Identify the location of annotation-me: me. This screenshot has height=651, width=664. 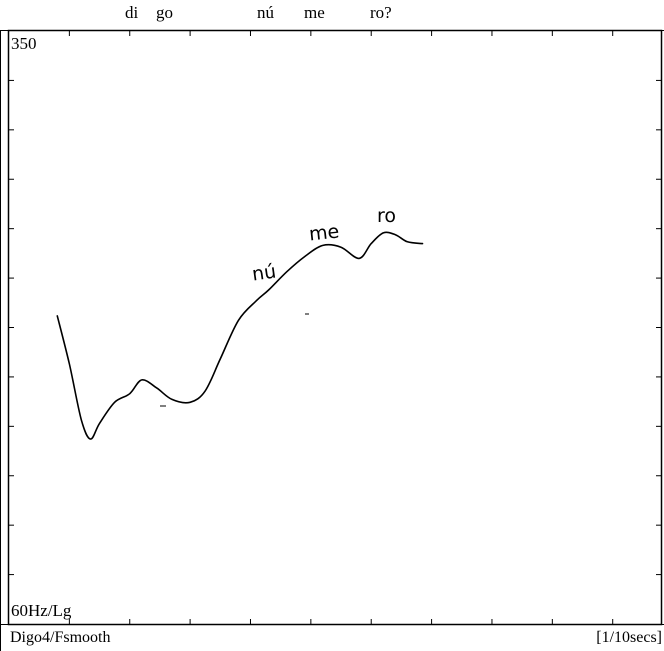
(324, 233).